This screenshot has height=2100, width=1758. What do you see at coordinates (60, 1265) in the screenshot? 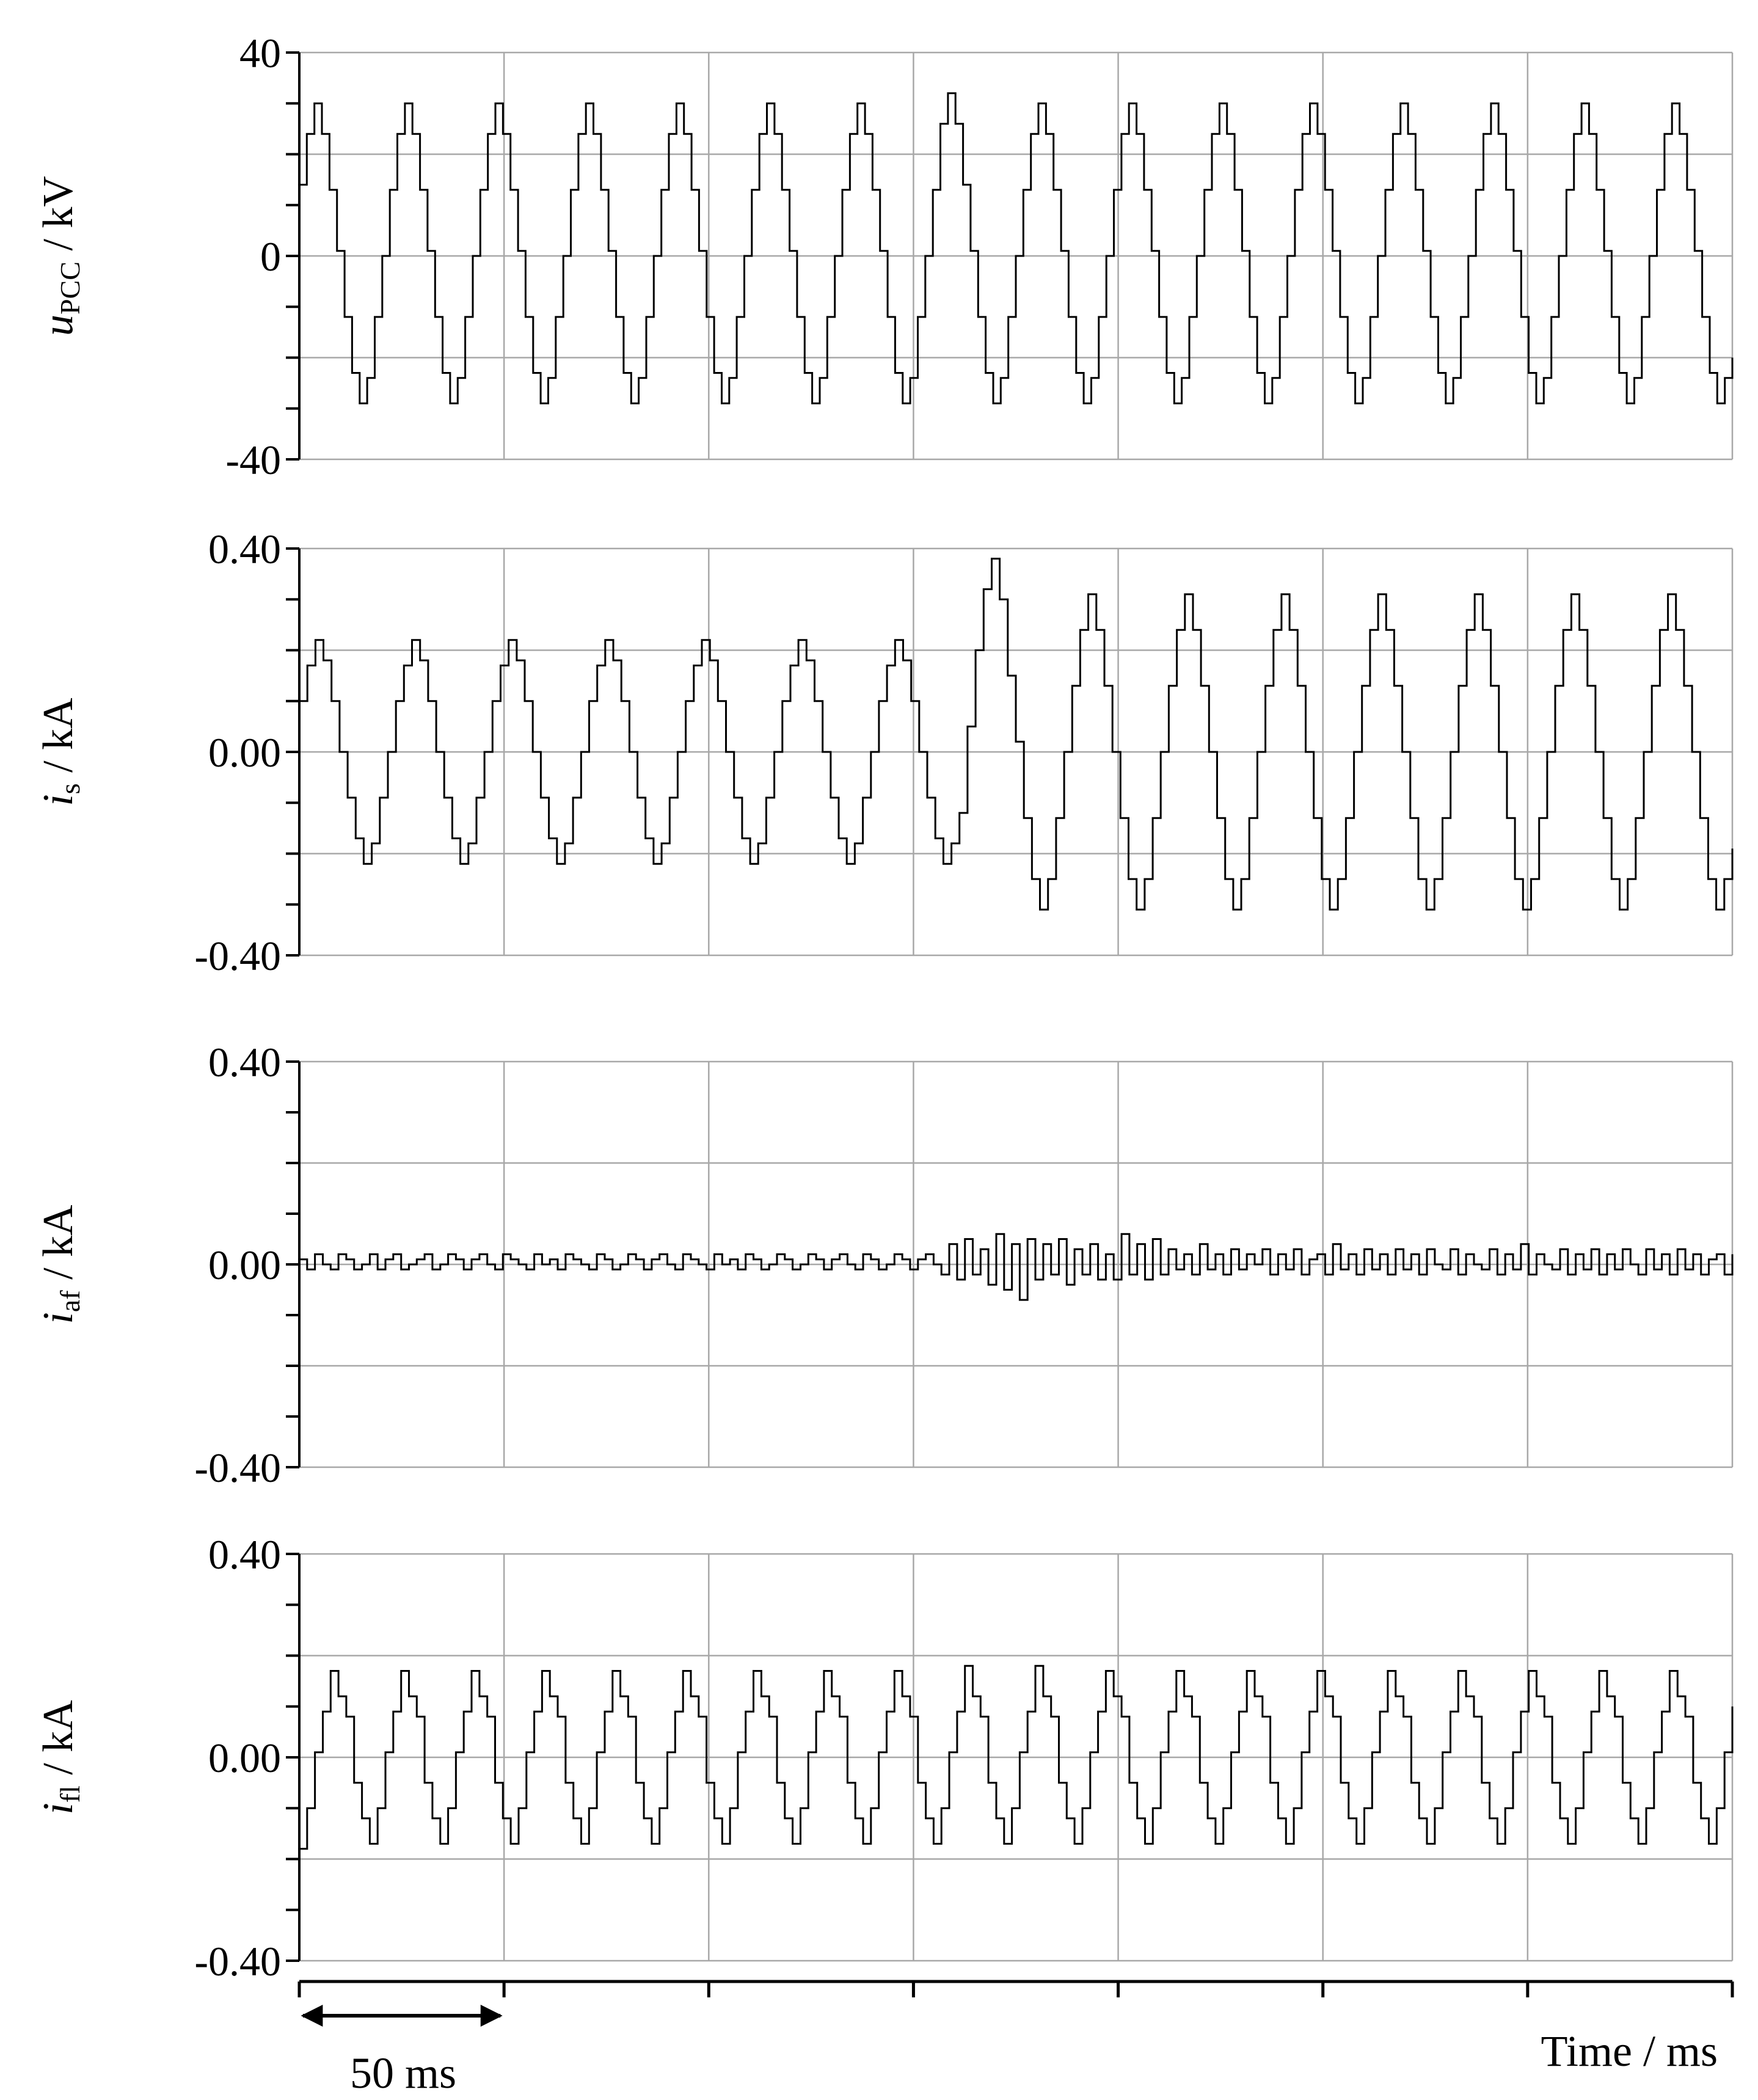
I see `y-axis-label: iaf / kA` at bounding box center [60, 1265].